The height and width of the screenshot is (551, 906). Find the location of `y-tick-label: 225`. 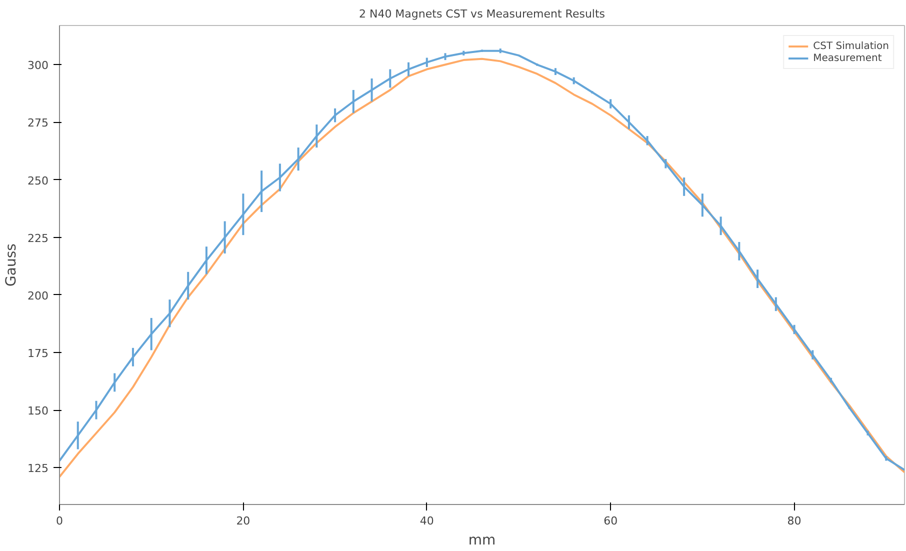

y-tick-label: 225 is located at coordinates (38, 238).